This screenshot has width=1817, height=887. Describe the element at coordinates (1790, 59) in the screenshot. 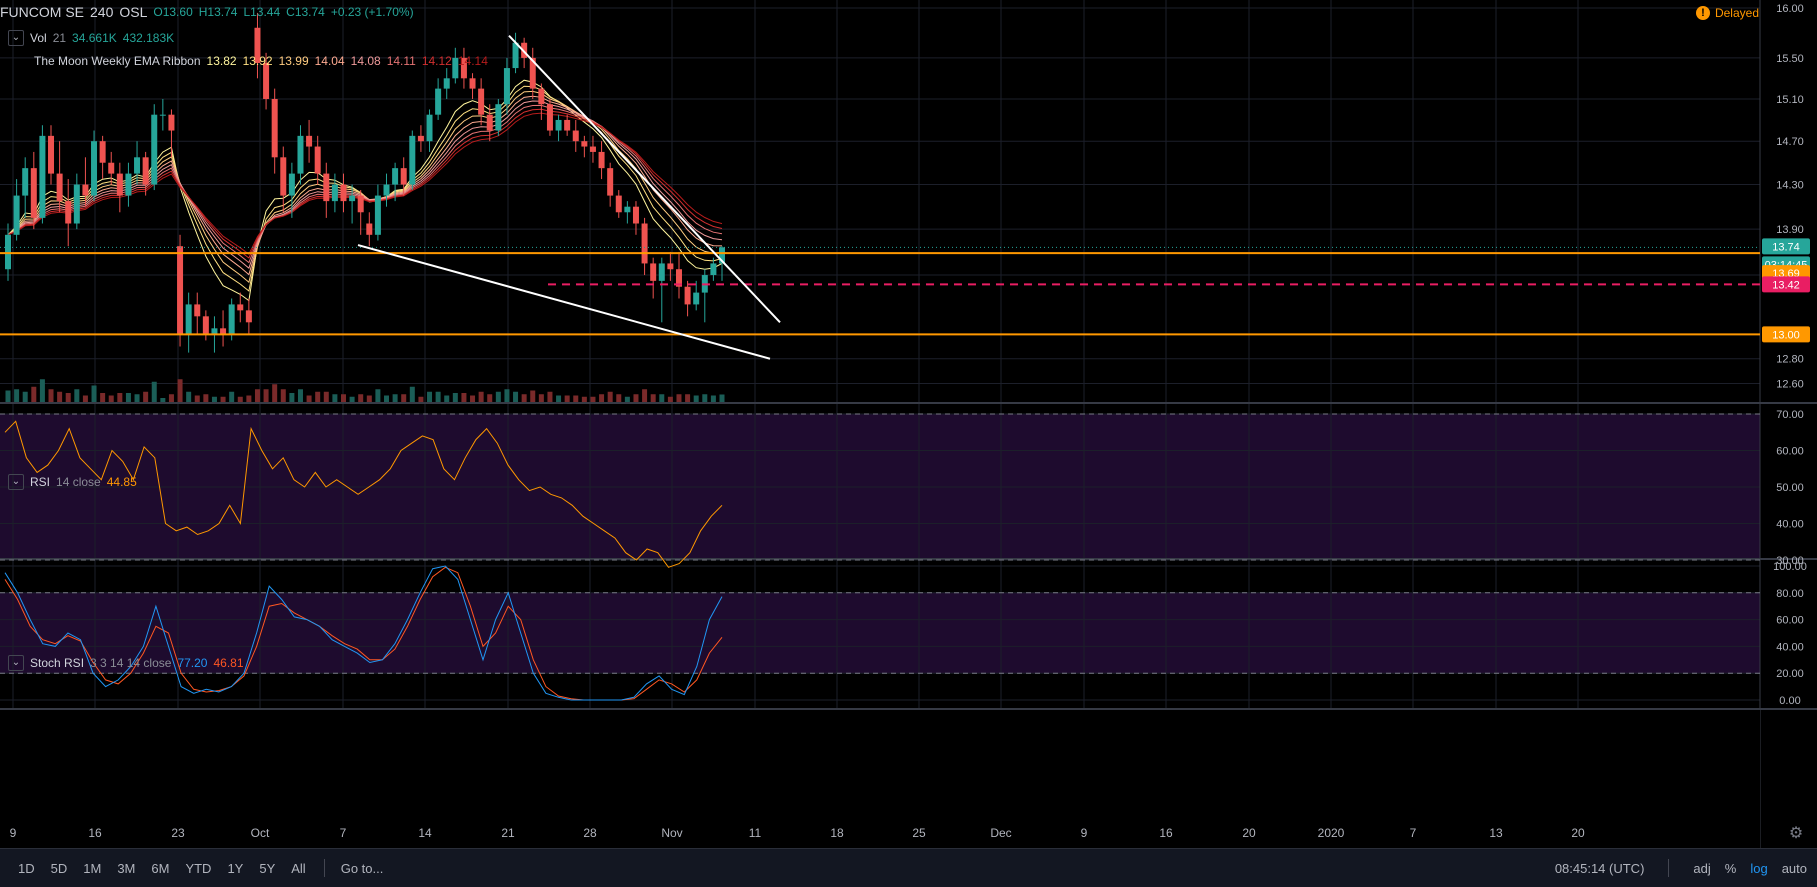

I see `price-tick-label: 15.50` at that location.